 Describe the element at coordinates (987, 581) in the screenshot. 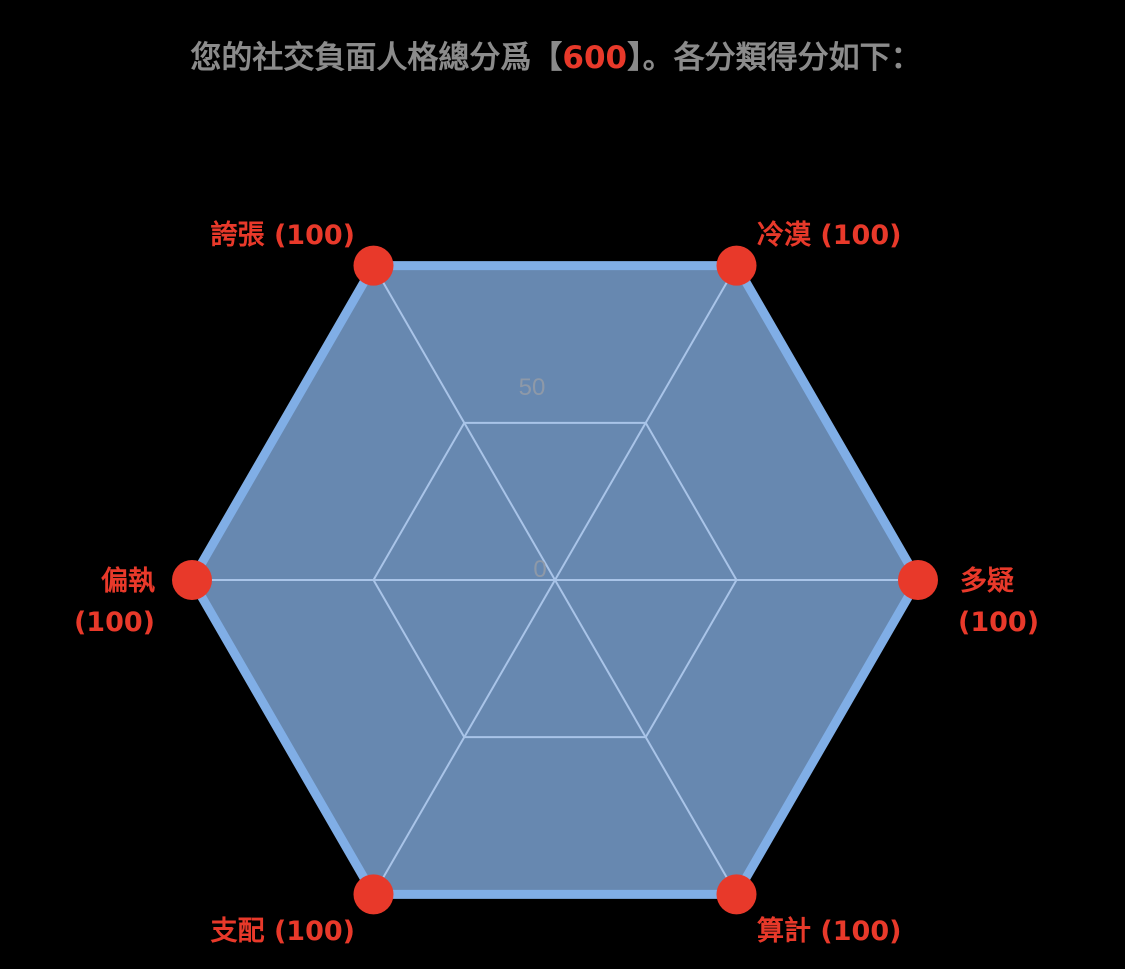

I see `axis-label: 多疑` at that location.